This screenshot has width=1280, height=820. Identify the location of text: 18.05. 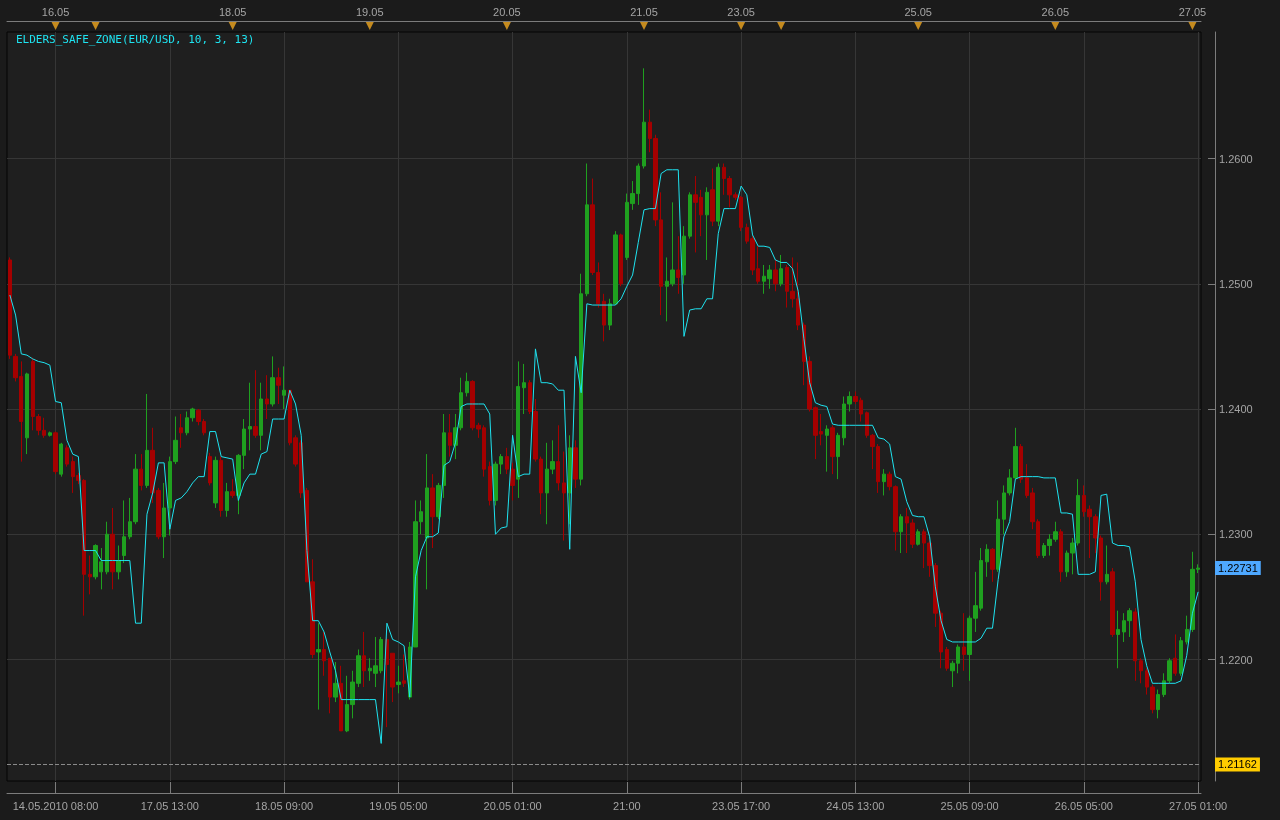
(232, 11).